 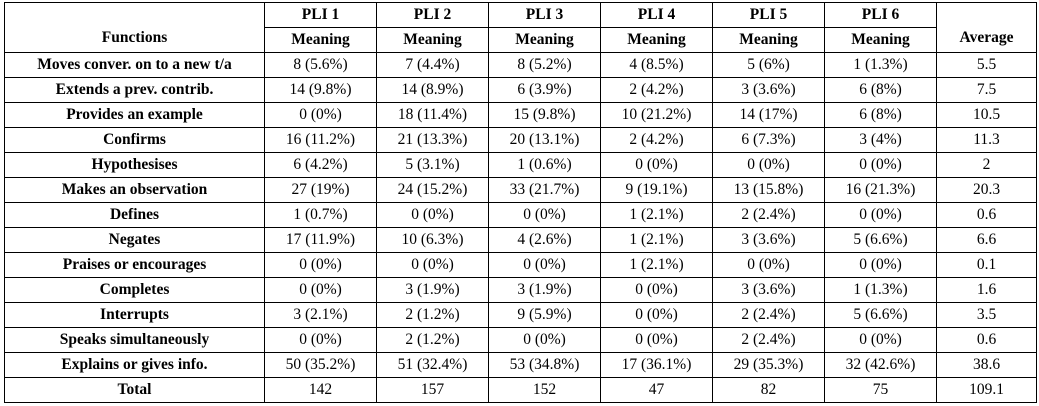 What do you see at coordinates (986, 190) in the screenshot?
I see `average-cell: 20.3` at bounding box center [986, 190].